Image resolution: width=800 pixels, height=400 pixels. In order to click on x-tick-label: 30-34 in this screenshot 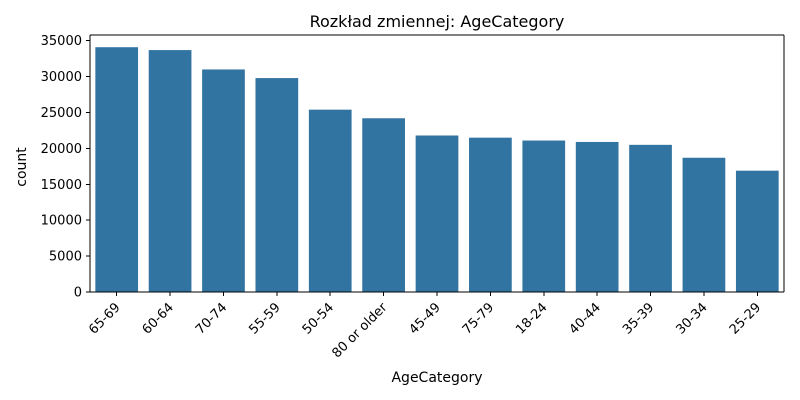, I will do `click(691, 318)`.